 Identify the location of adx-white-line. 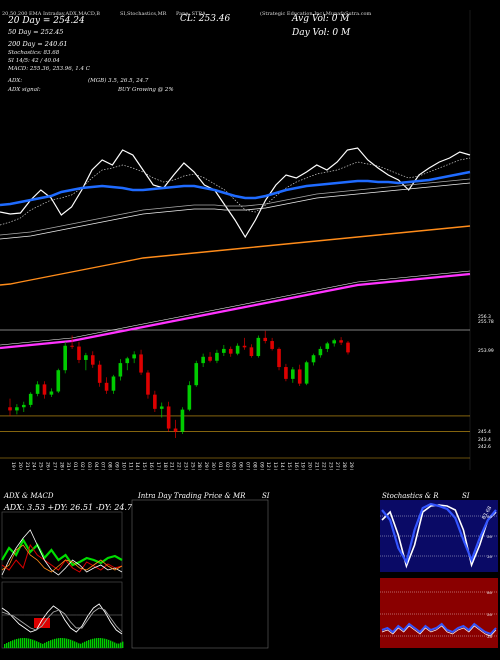
(62, 552).